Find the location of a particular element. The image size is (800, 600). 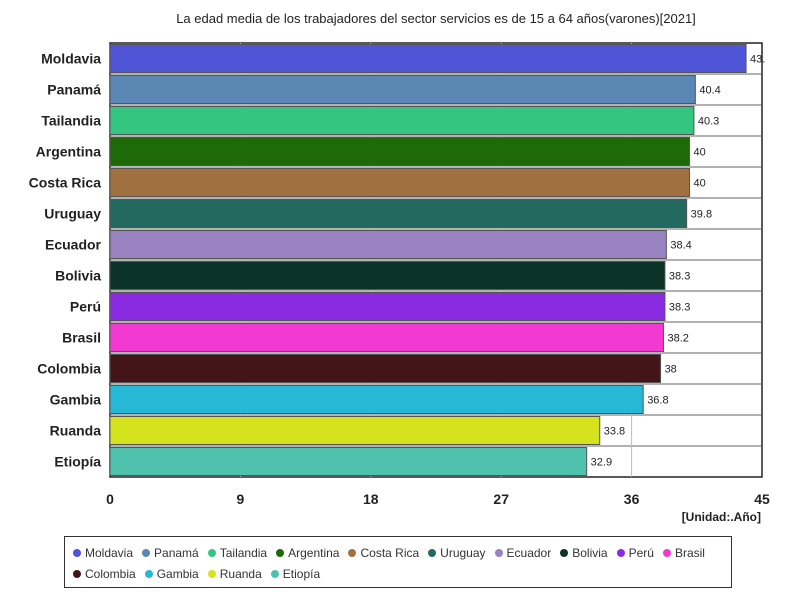

x-tick-label: 45 is located at coordinates (762, 499).